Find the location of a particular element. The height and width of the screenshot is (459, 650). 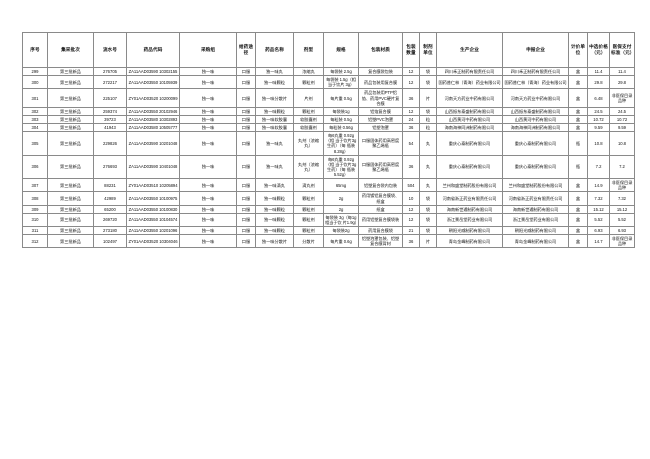

cell-serial: 259374 is located at coordinates (110, 111).